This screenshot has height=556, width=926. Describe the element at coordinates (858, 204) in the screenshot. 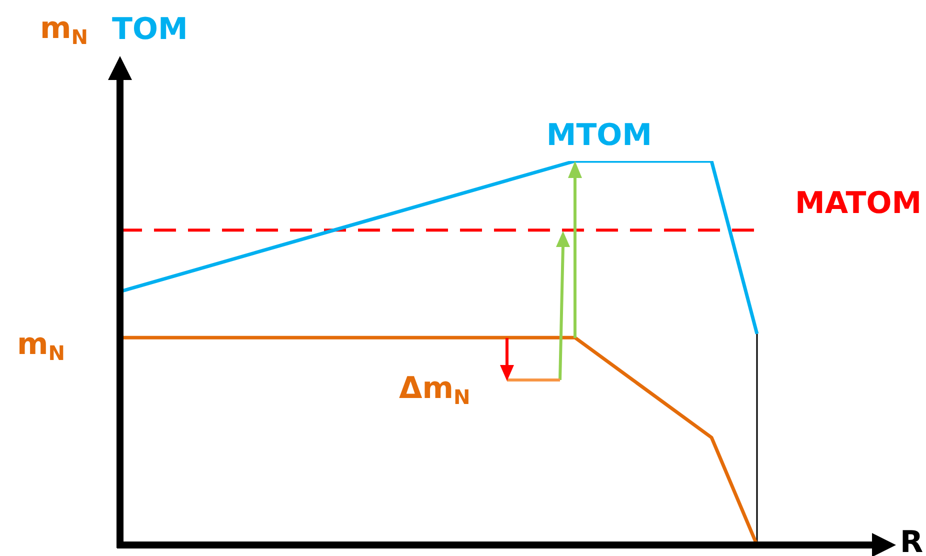

I see `ref-line-label: MATOM` at that location.